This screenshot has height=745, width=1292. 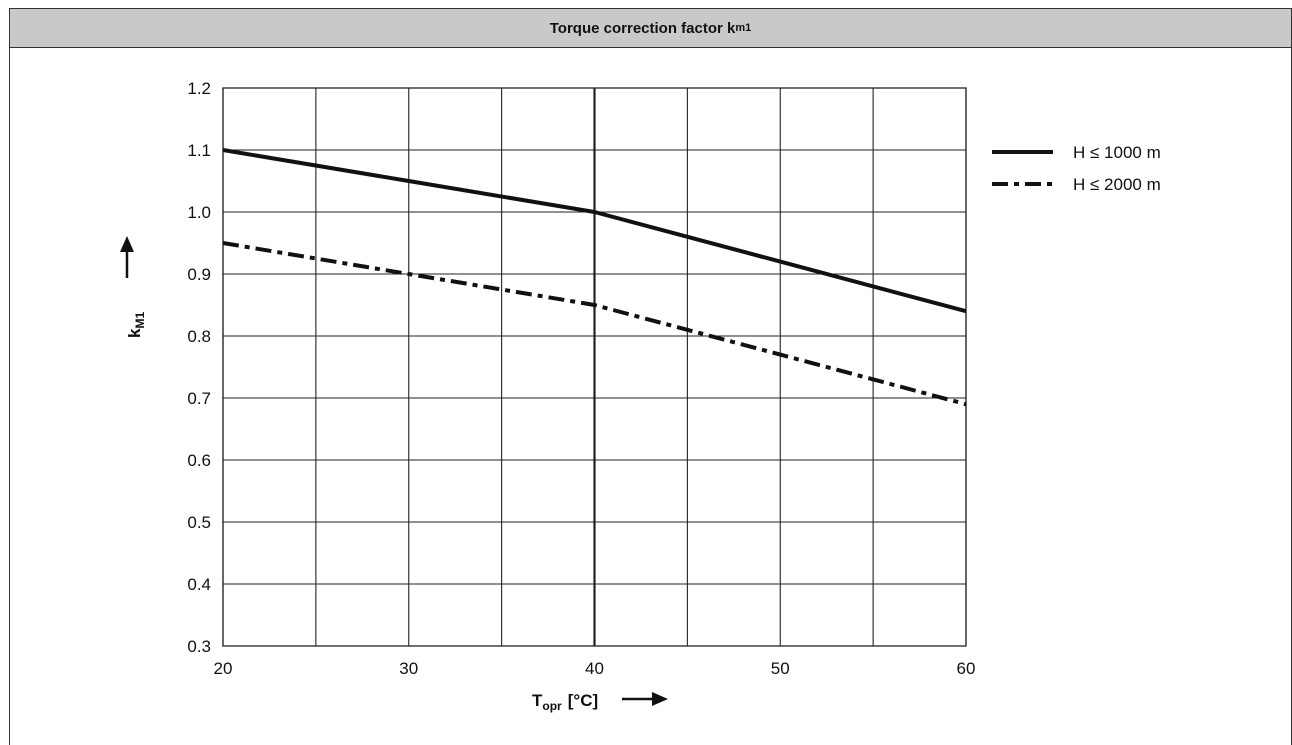 What do you see at coordinates (199, 398) in the screenshot?
I see `y-tick-label: 0.7` at bounding box center [199, 398].